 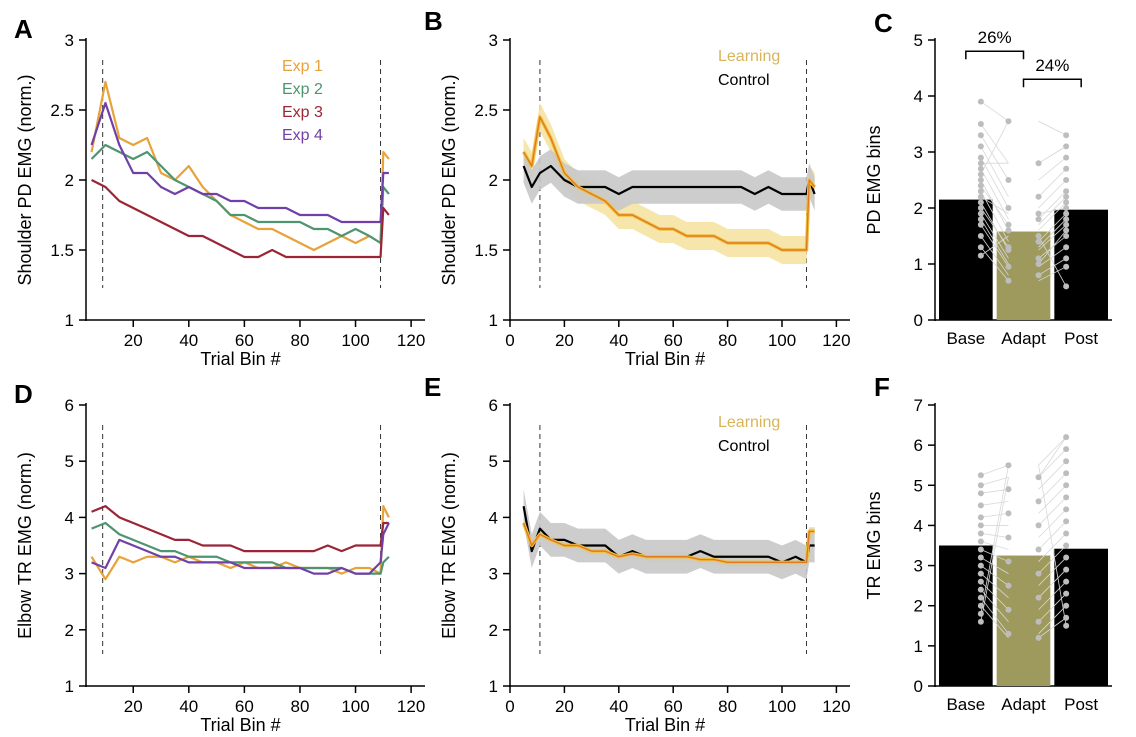 What do you see at coordinates (493, 630) in the screenshot?
I see `panel-e-ytick-label: 2` at bounding box center [493, 630].